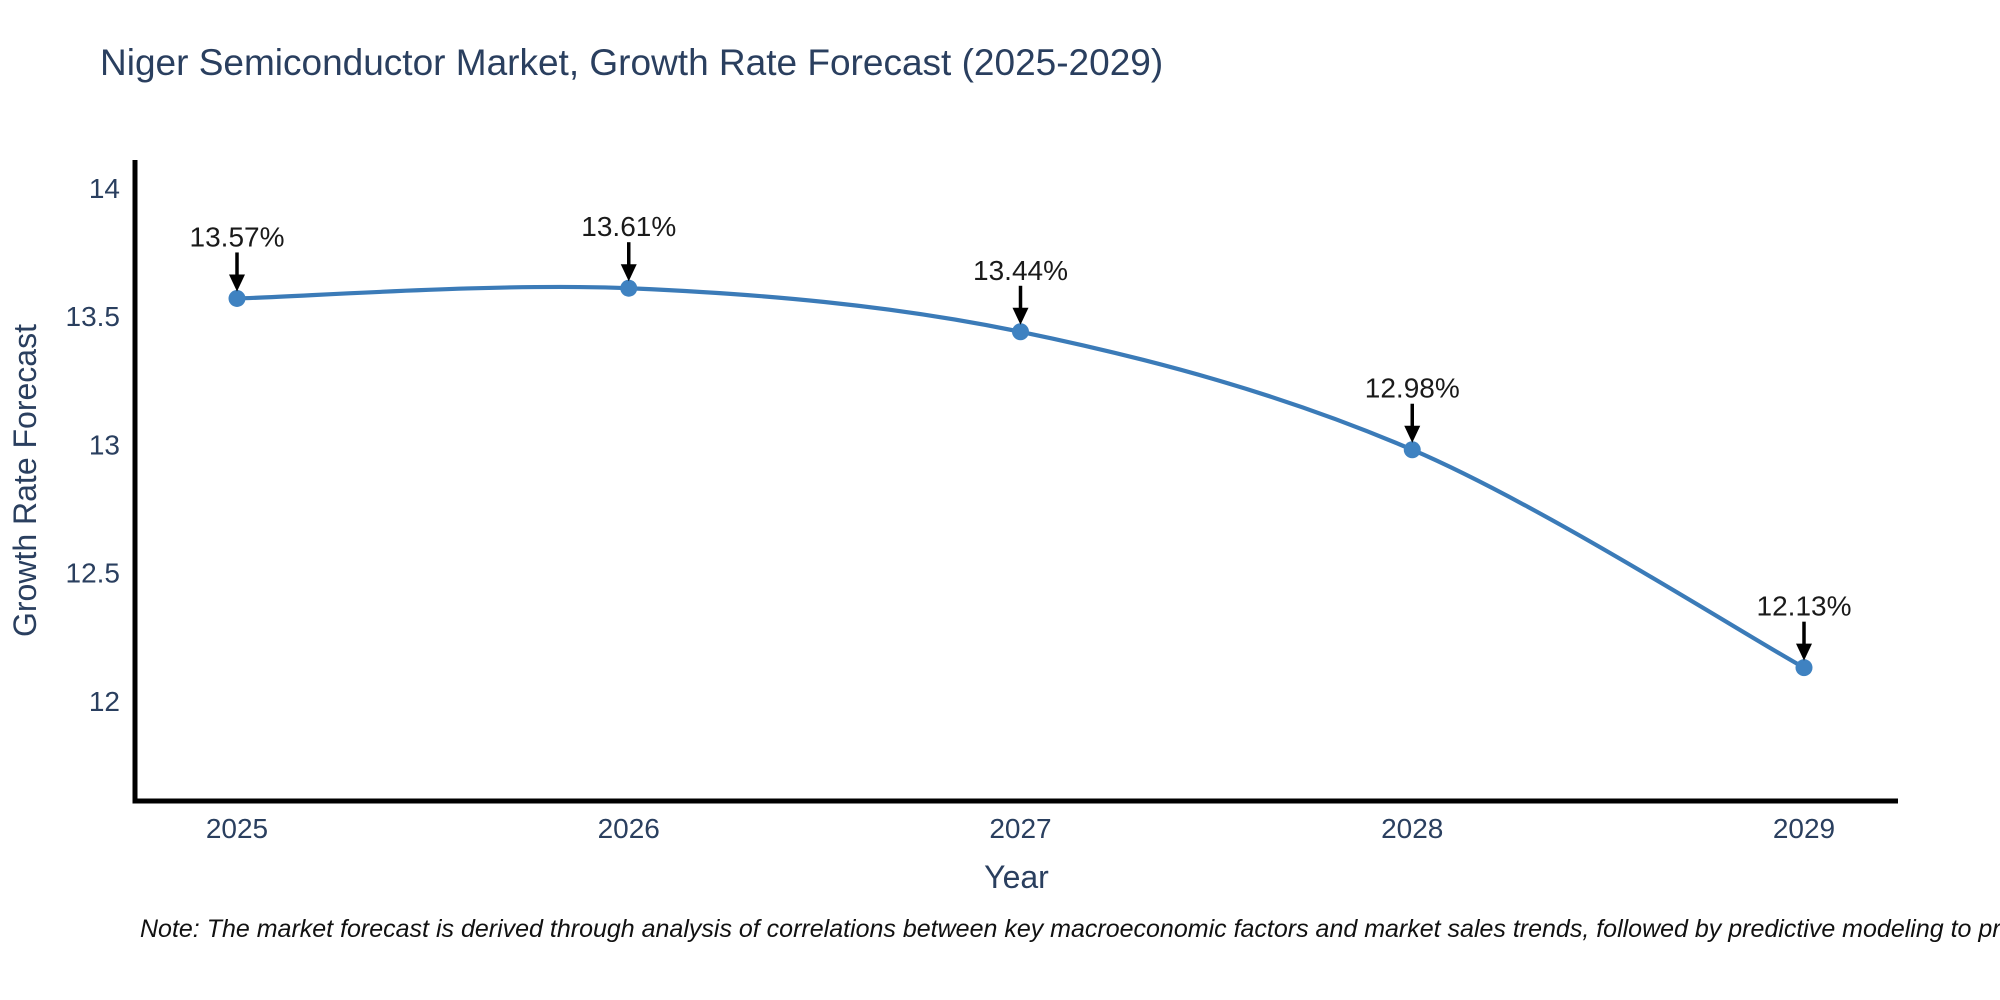 This screenshot has width=2000, height=1000. Describe the element at coordinates (1412, 388) in the screenshot. I see `point-value-label: 12.98%` at that location.